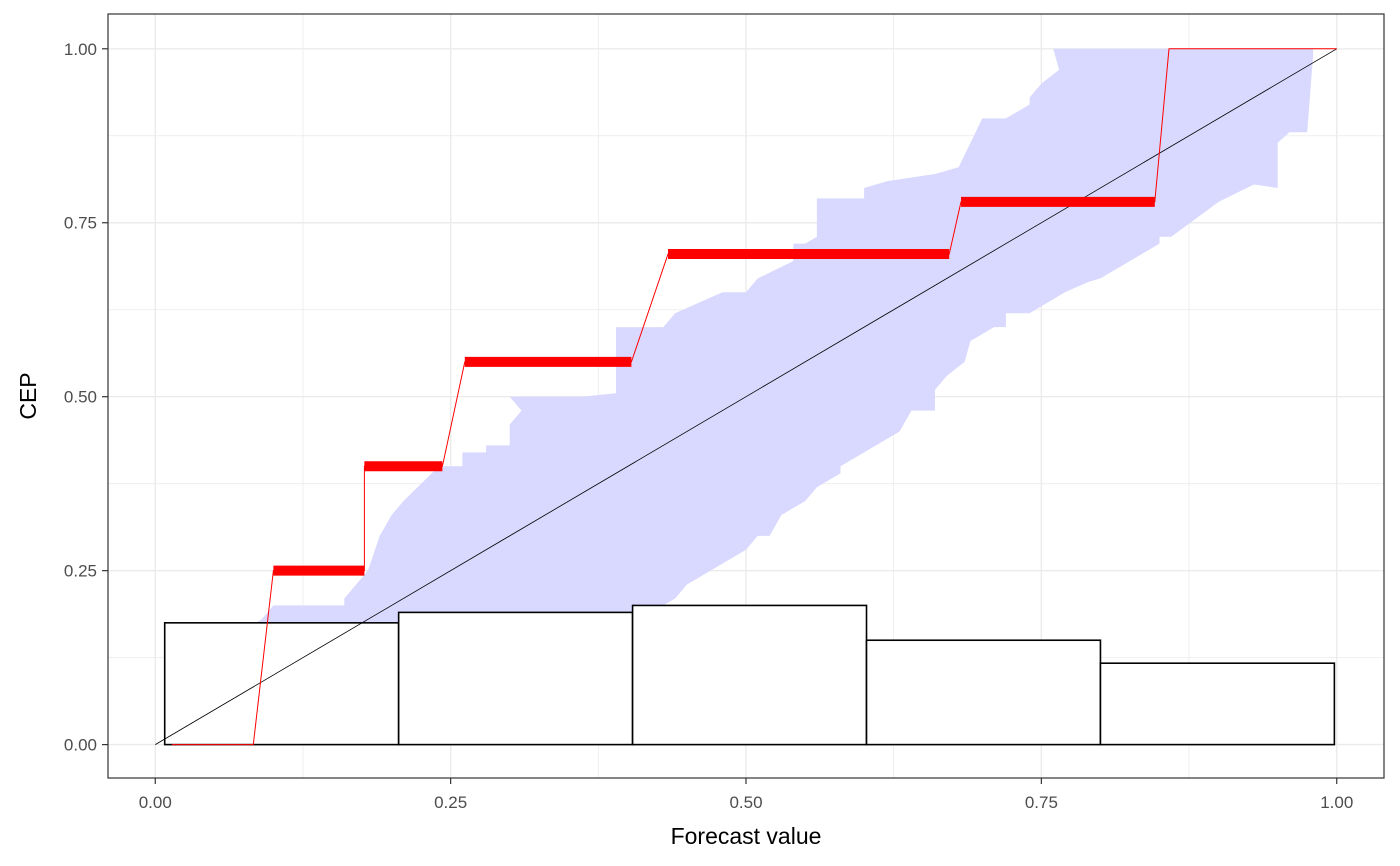  Describe the element at coordinates (745, 802) in the screenshot. I see `x-tick-label: 0.50` at that location.